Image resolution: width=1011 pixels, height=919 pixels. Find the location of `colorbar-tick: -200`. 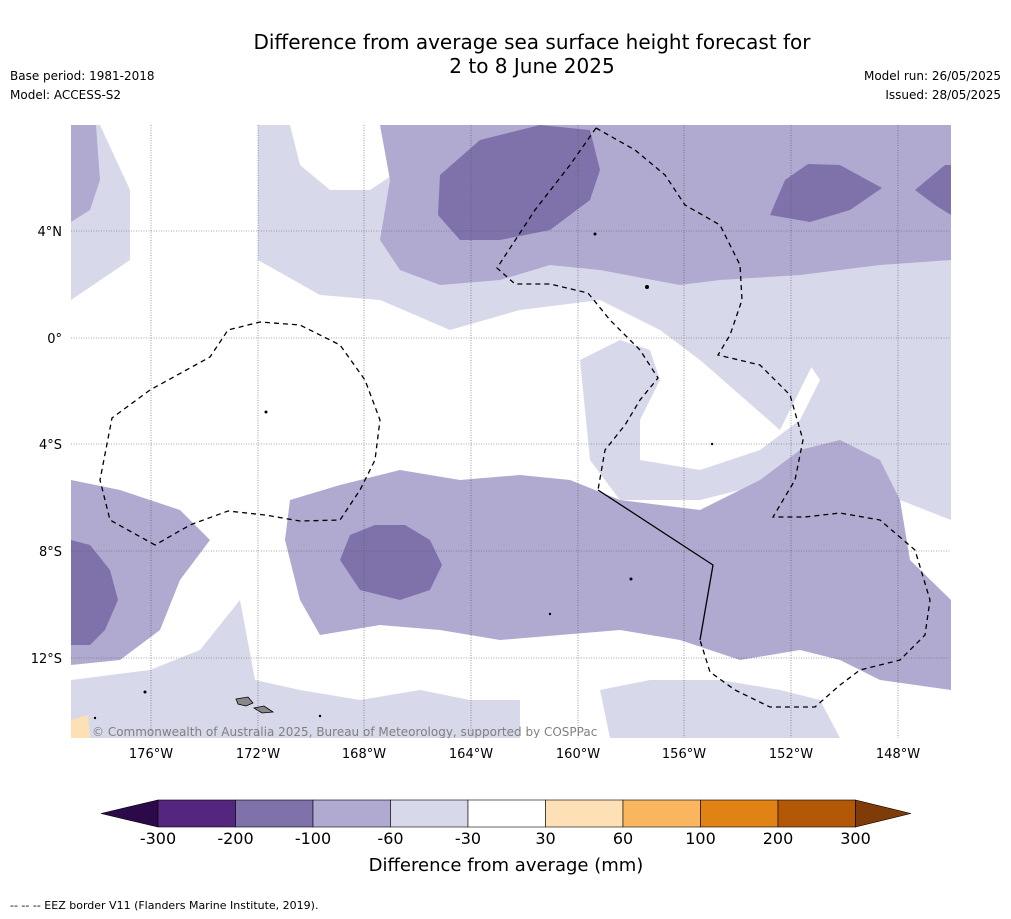

colorbar-tick: -200 is located at coordinates (235, 838).